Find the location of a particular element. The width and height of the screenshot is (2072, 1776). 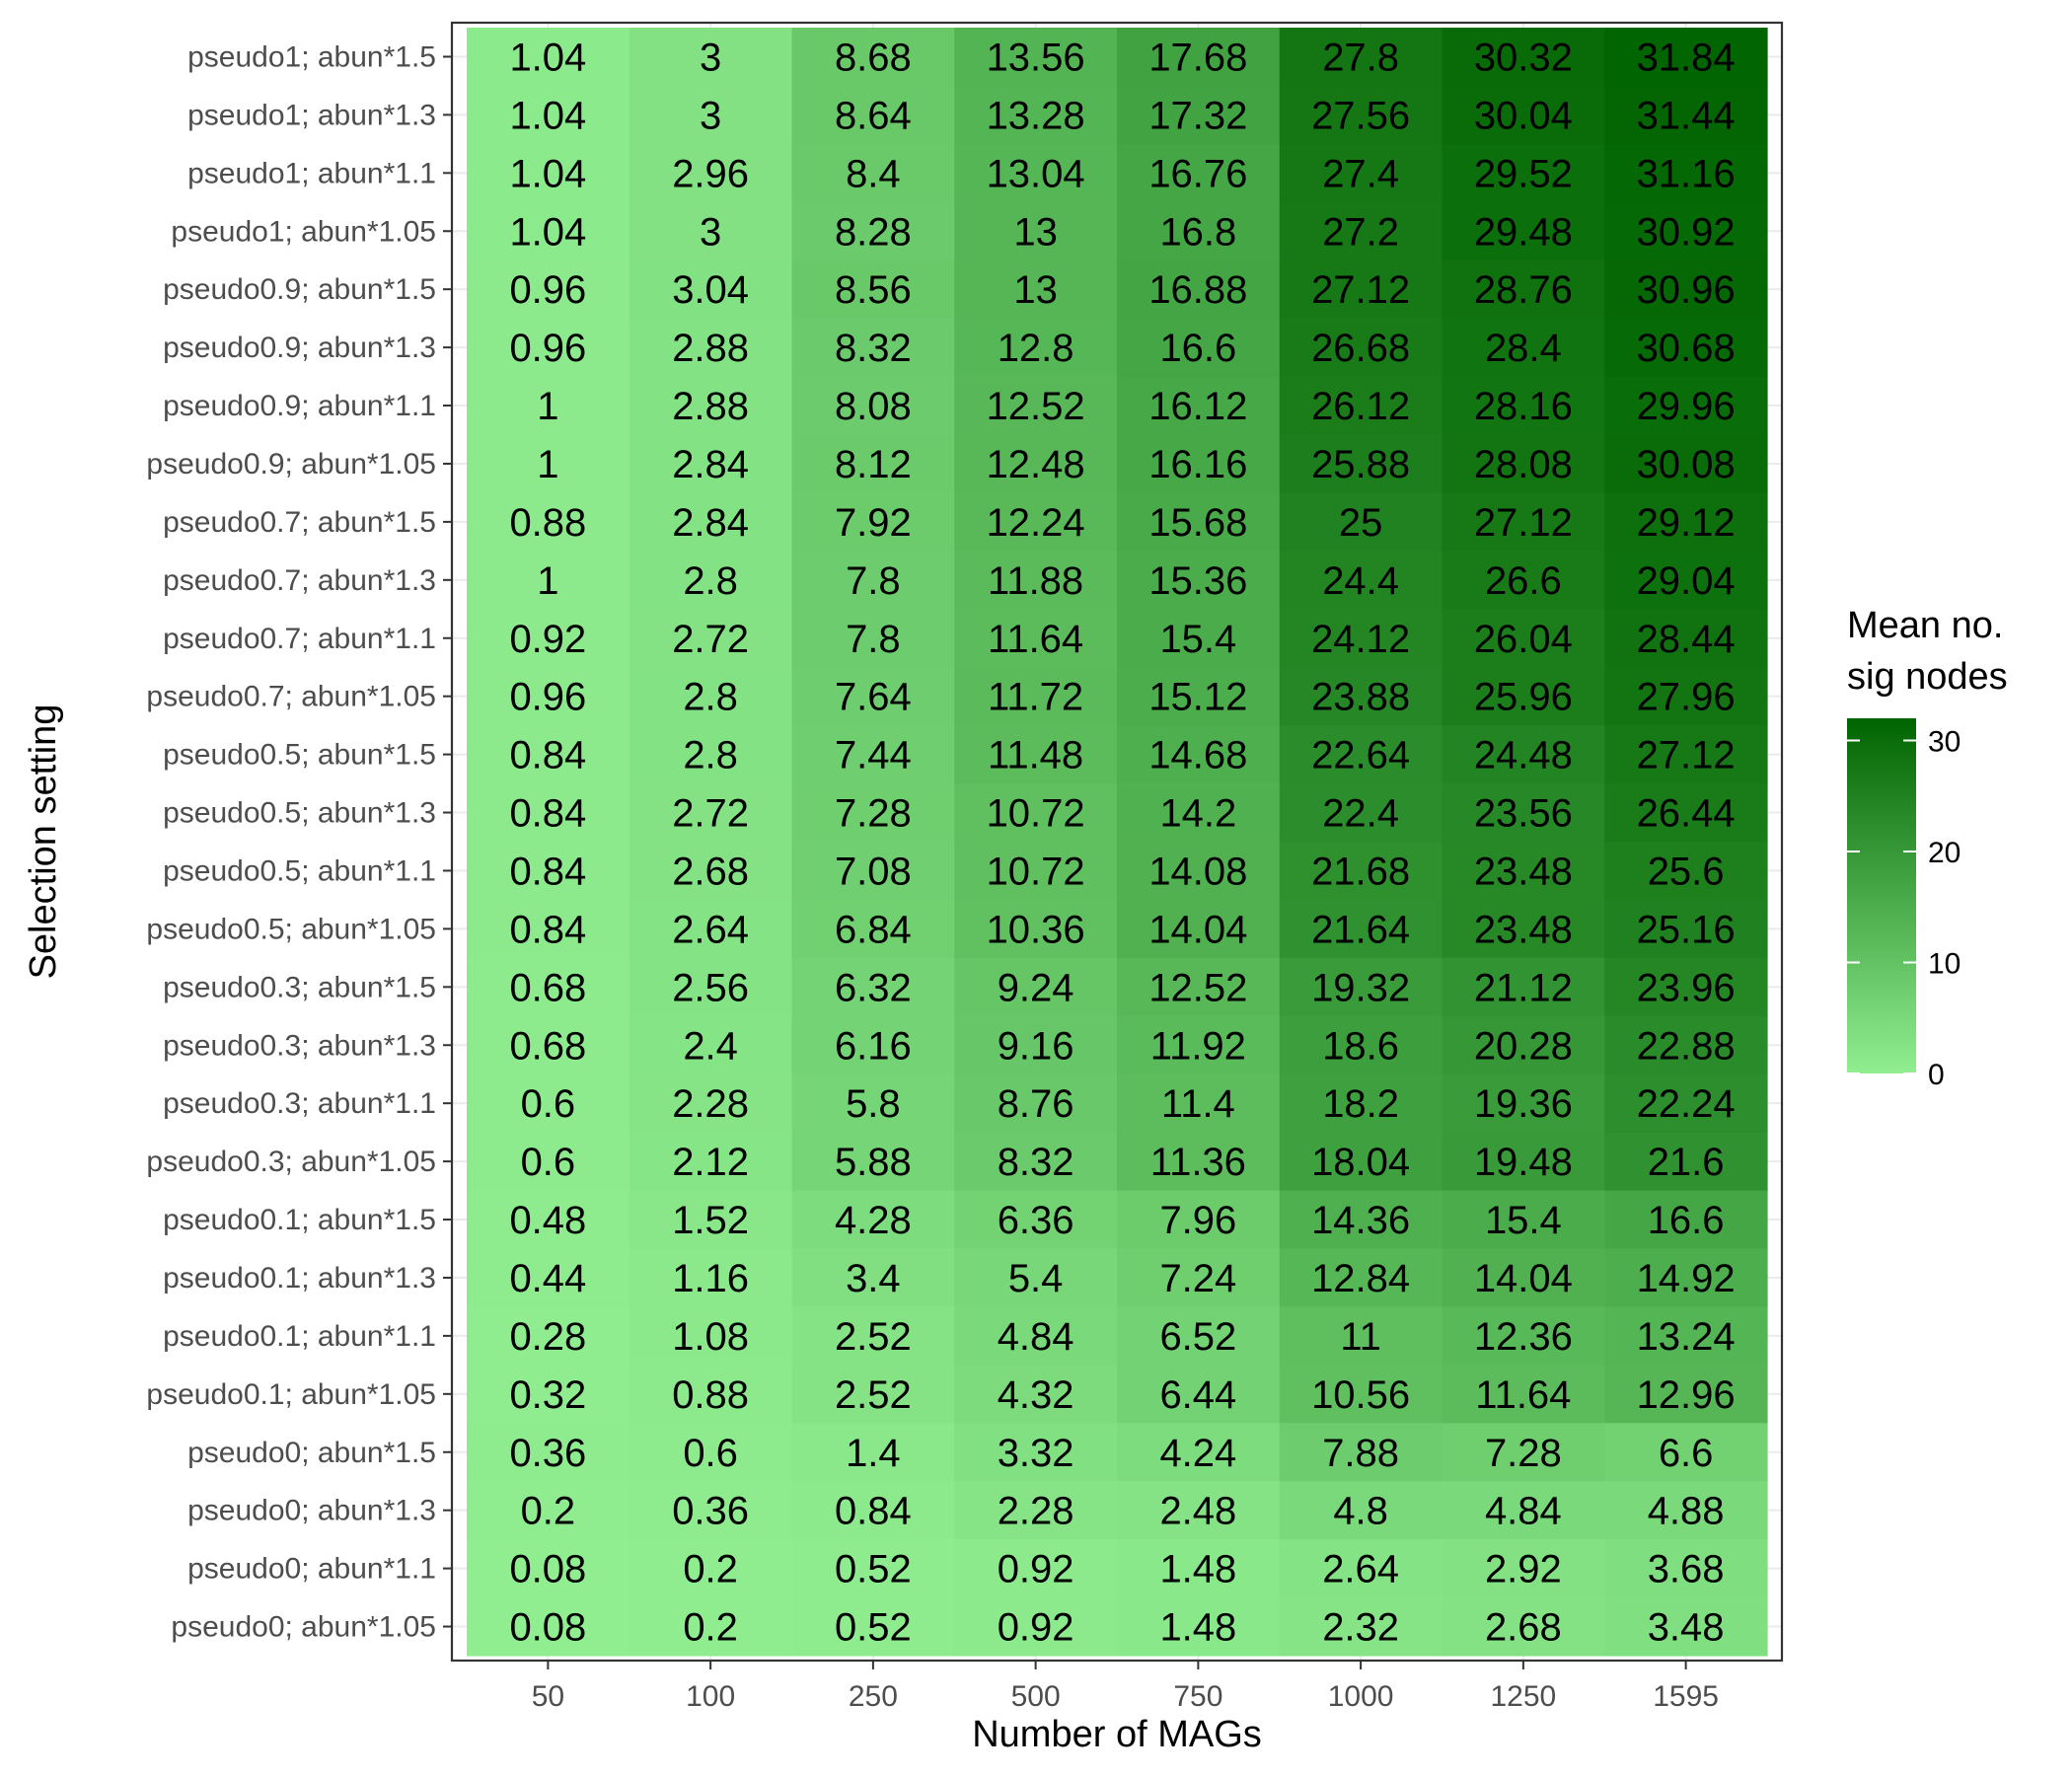

cell-value-label: 28.44 is located at coordinates (1687, 640).